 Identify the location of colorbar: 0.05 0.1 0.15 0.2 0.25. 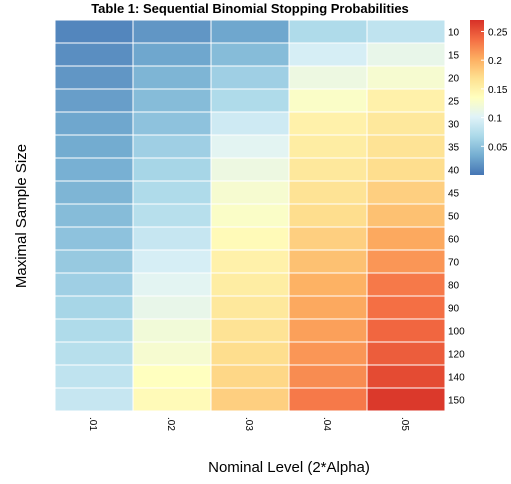
(489, 97).